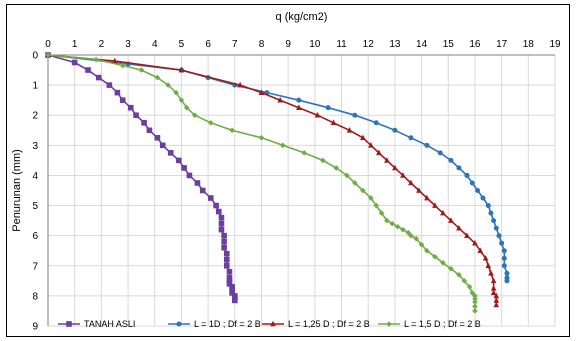 Image resolution: width=578 pixels, height=341 pixels. What do you see at coordinates (262, 44) in the screenshot?
I see `x-tick-label: 8` at bounding box center [262, 44].